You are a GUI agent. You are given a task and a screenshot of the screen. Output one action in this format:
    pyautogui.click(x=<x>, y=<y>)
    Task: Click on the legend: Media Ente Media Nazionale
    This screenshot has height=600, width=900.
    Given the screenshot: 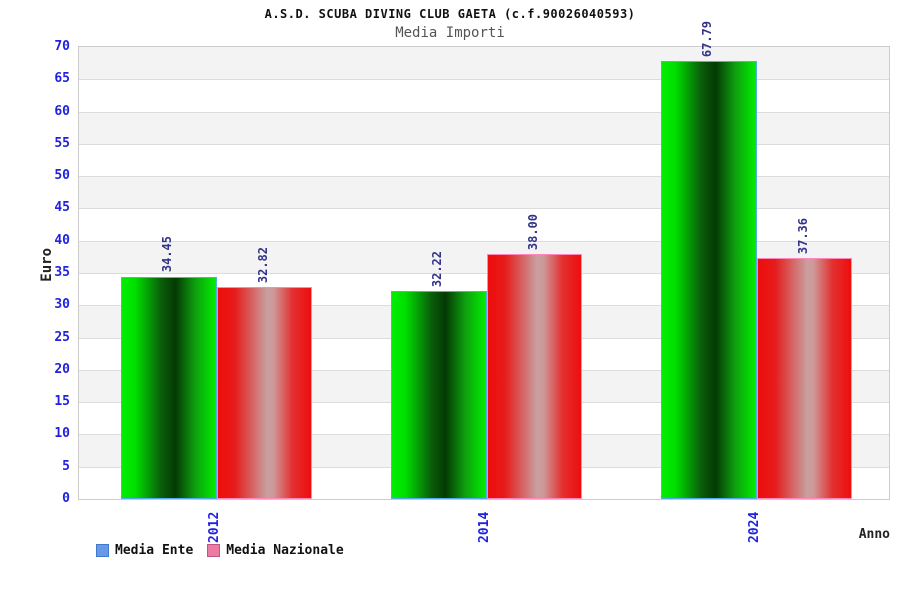 What is the action you would take?
    pyautogui.click(x=220, y=550)
    